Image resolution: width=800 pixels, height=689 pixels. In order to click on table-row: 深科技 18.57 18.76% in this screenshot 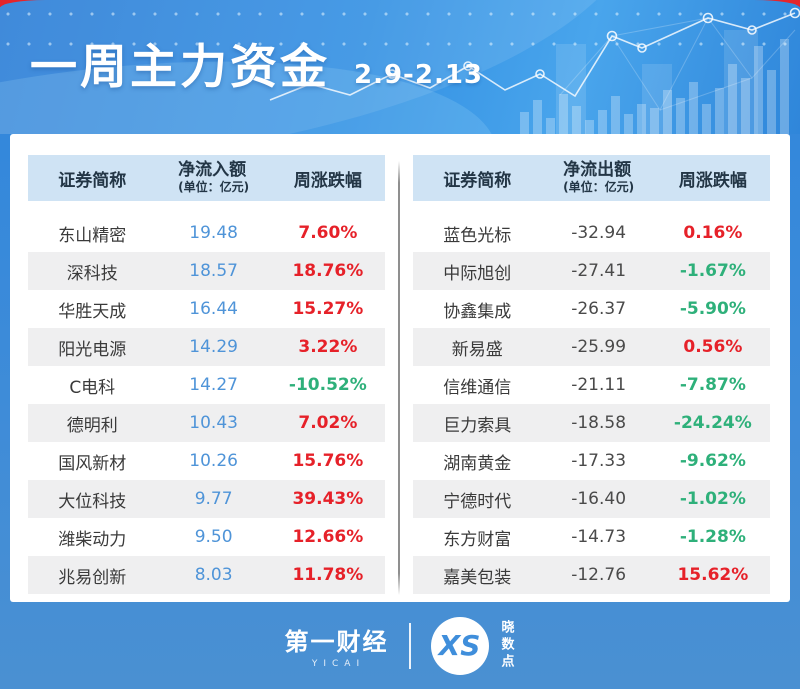, I will do `click(206, 271)`.